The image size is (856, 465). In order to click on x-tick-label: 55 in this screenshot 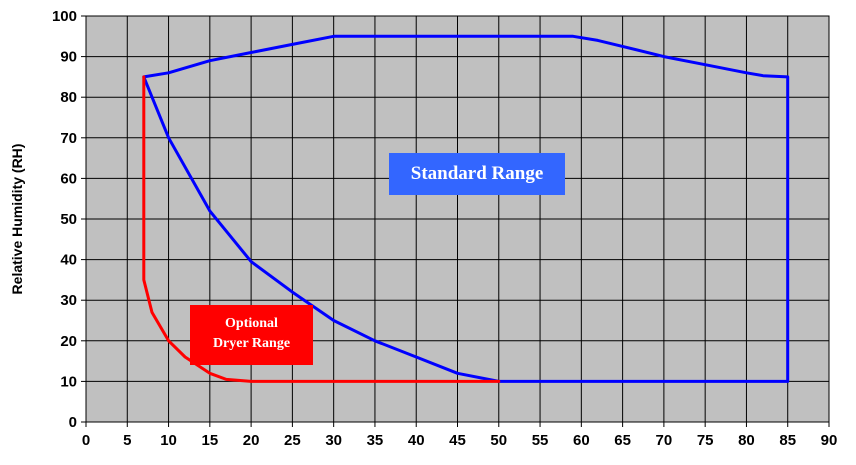, I will do `click(540, 440)`.